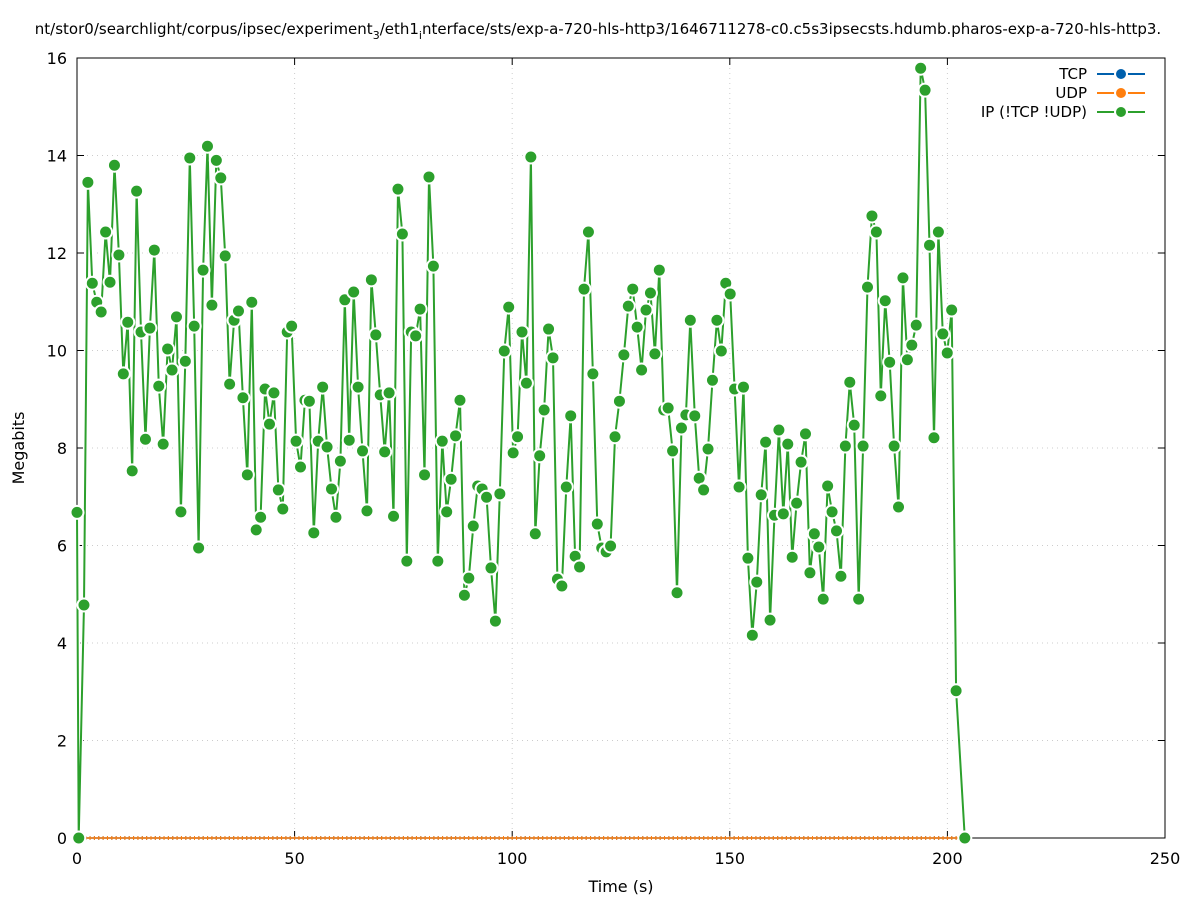  Describe the element at coordinates (730, 858) in the screenshot. I see `x-tick-label: 150` at that location.